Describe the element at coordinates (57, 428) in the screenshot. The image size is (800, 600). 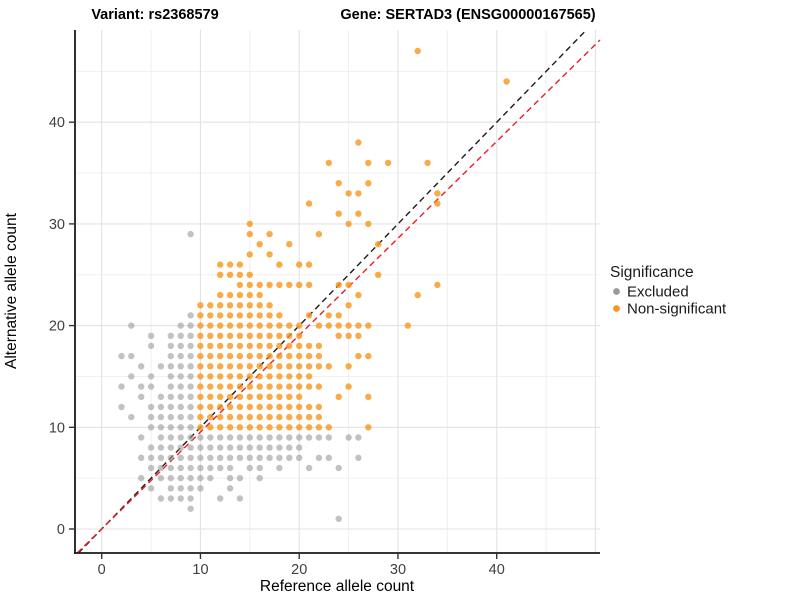
I see `y-tick-label: 10` at that location.